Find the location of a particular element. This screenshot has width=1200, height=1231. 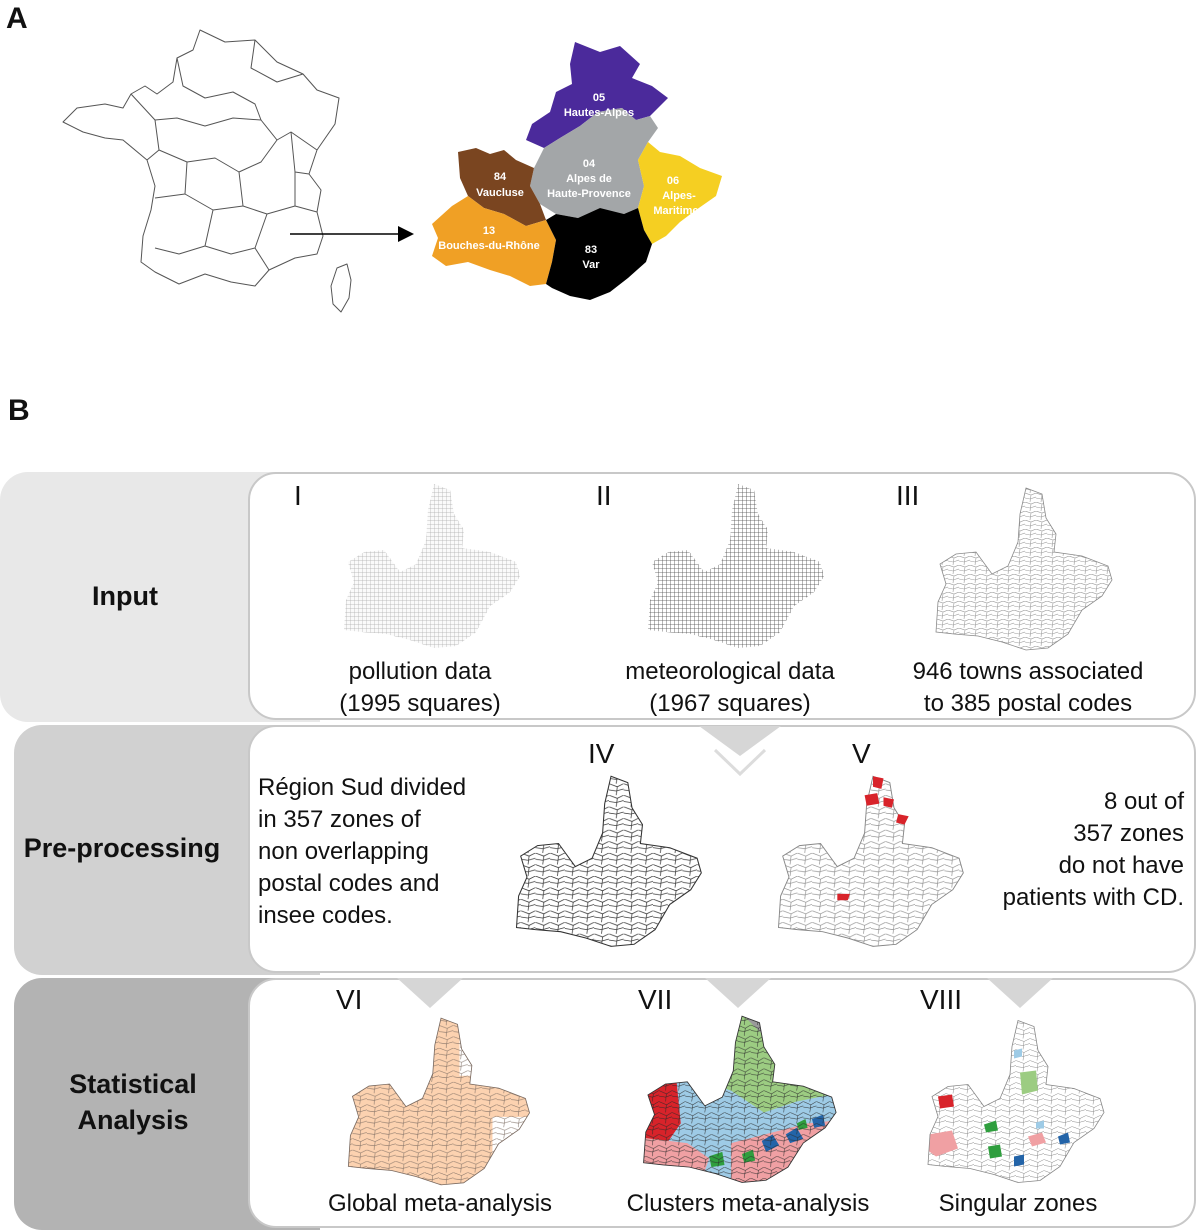

dept-84-vaucluse is located at coordinates (502, 187).